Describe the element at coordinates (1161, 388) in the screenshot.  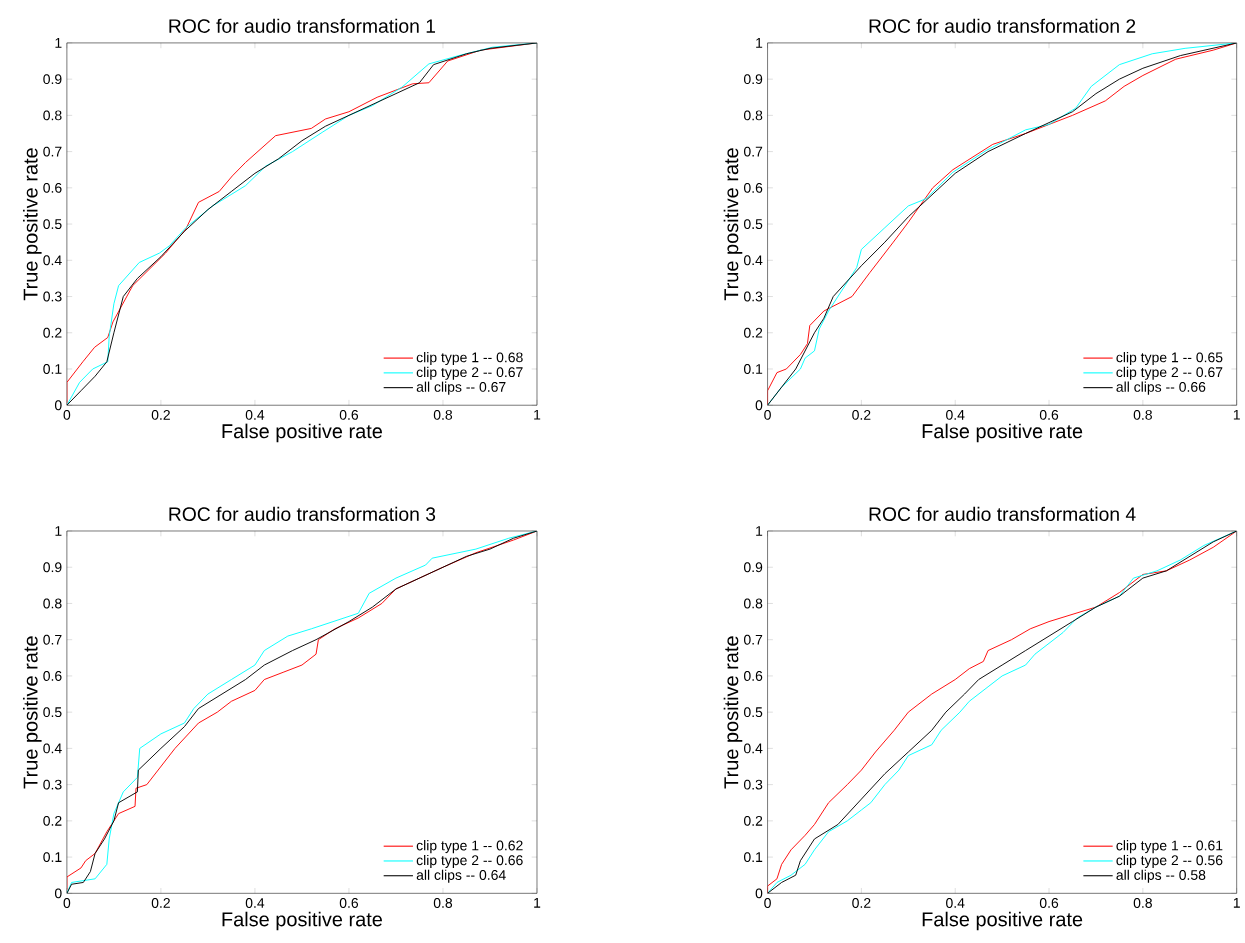
I see `legend-label: all clips -- 0.66` at that location.